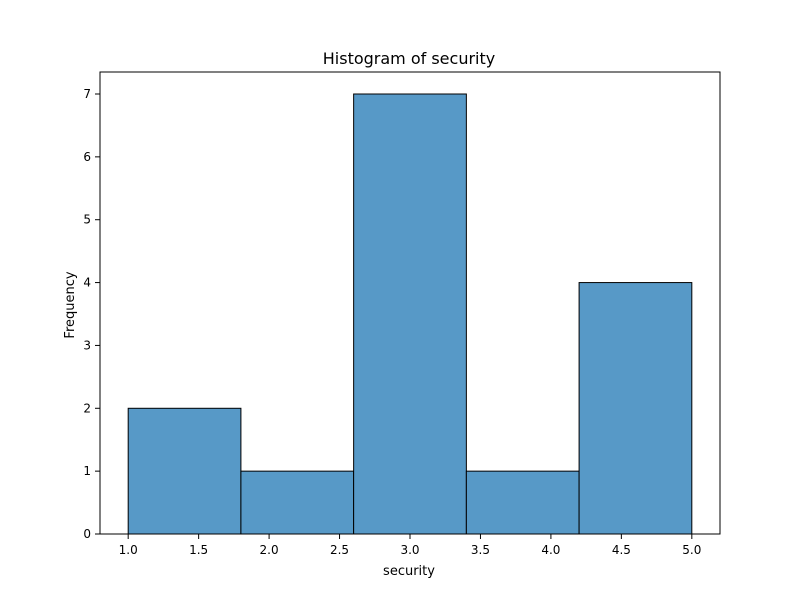 This screenshot has width=800, height=604. What do you see at coordinates (198, 550) in the screenshot?
I see `x-tick-label: 1.5` at bounding box center [198, 550].